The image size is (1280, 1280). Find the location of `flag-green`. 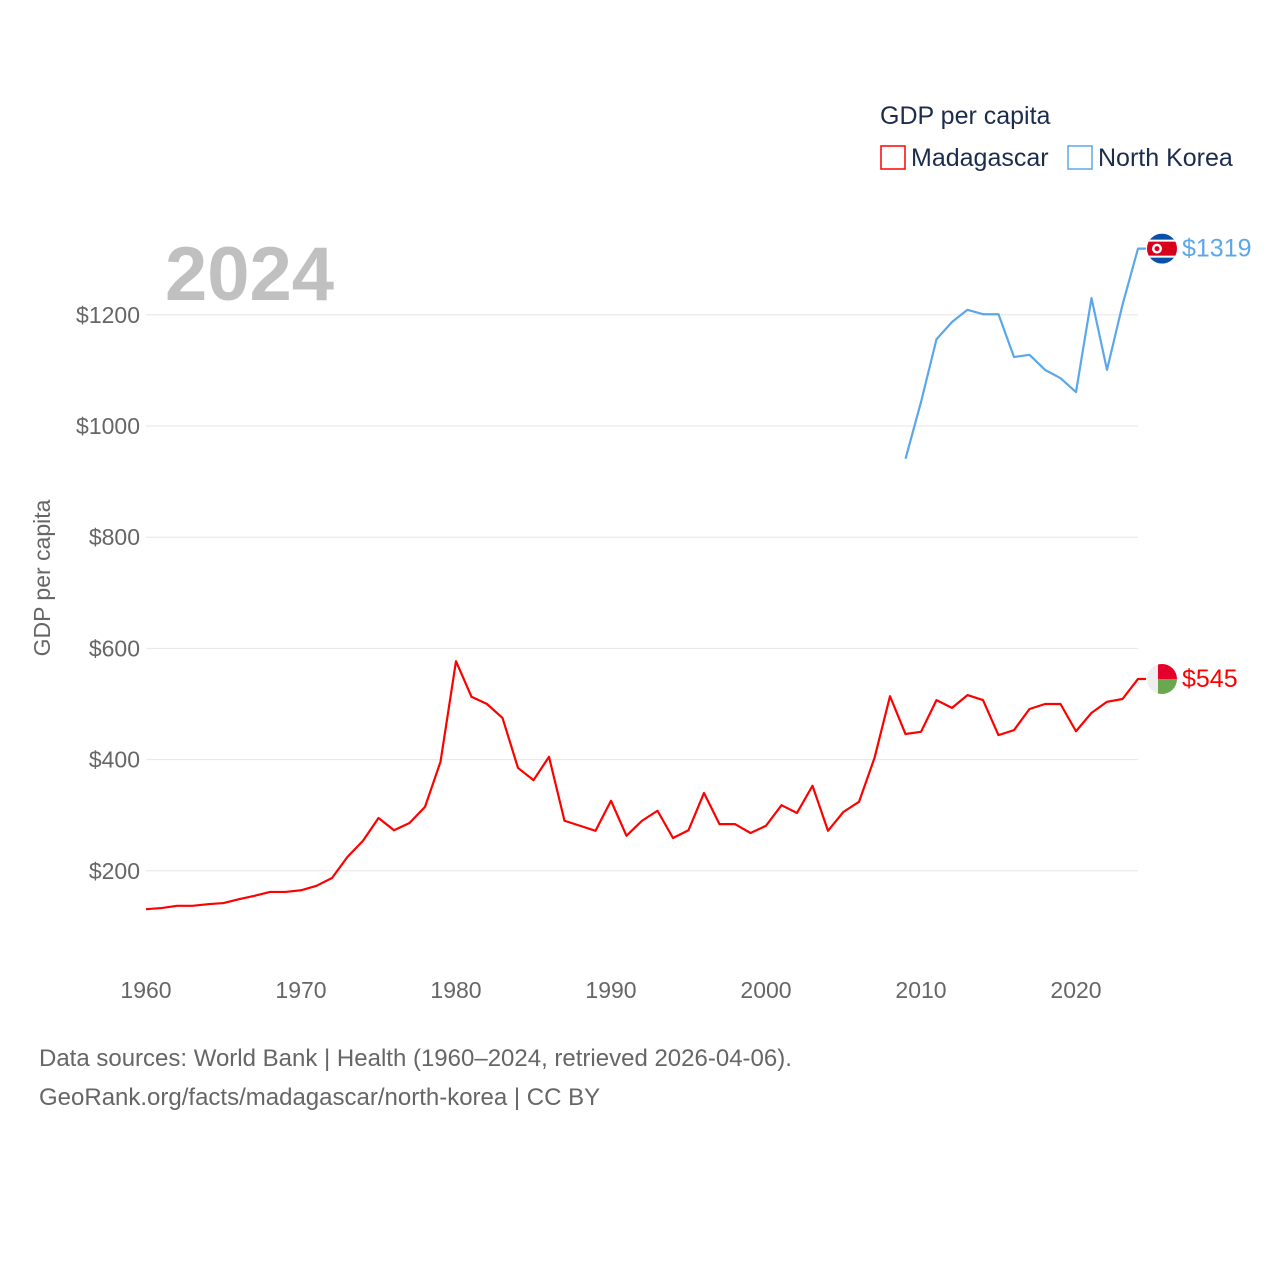

flag-green is located at coordinates (1167, 686).